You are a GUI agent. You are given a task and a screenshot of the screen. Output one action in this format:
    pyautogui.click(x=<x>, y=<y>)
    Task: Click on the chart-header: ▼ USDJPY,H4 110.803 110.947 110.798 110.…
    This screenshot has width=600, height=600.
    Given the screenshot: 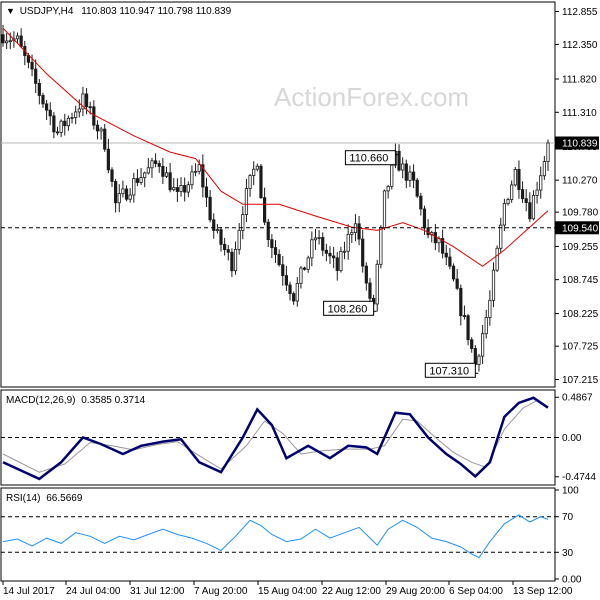 What is the action you would take?
    pyautogui.click(x=119, y=11)
    